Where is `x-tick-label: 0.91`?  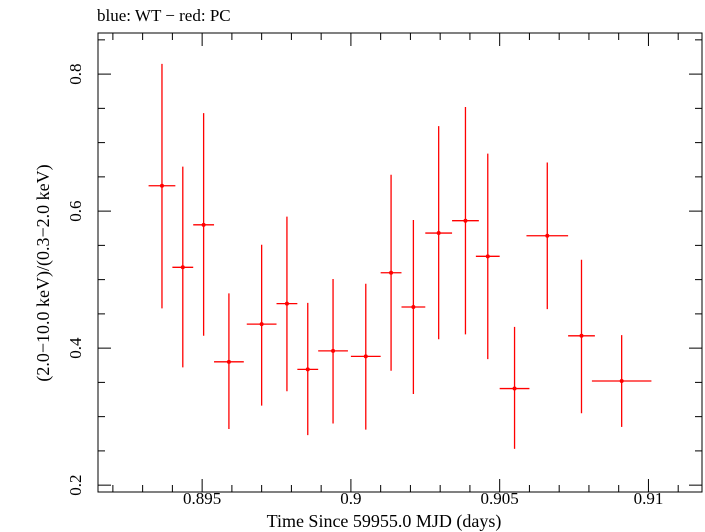 x-tick-label: 0.91 is located at coordinates (649, 498).